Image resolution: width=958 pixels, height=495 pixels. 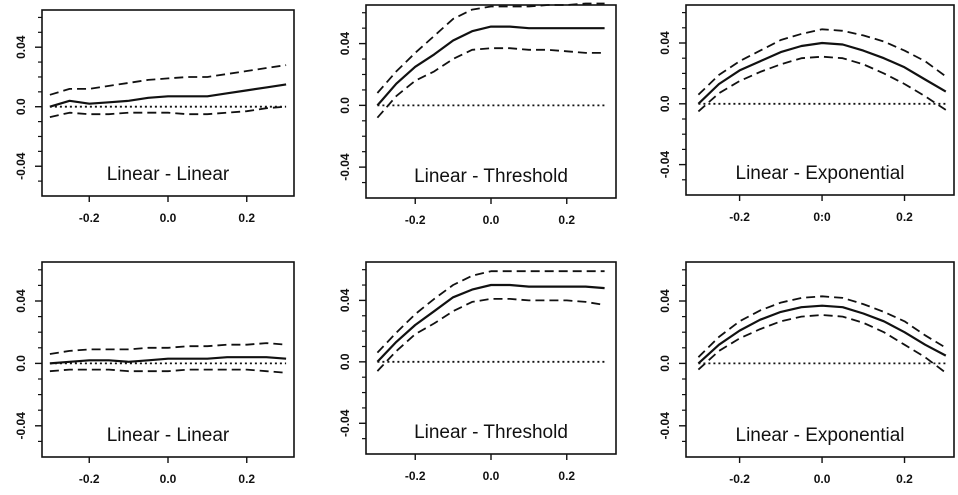 I want to click on chart-panel-5: -0.2 0.0 0.2 0.04 0.0 -0.04 Linear - Threshold, so click(x=477, y=372).